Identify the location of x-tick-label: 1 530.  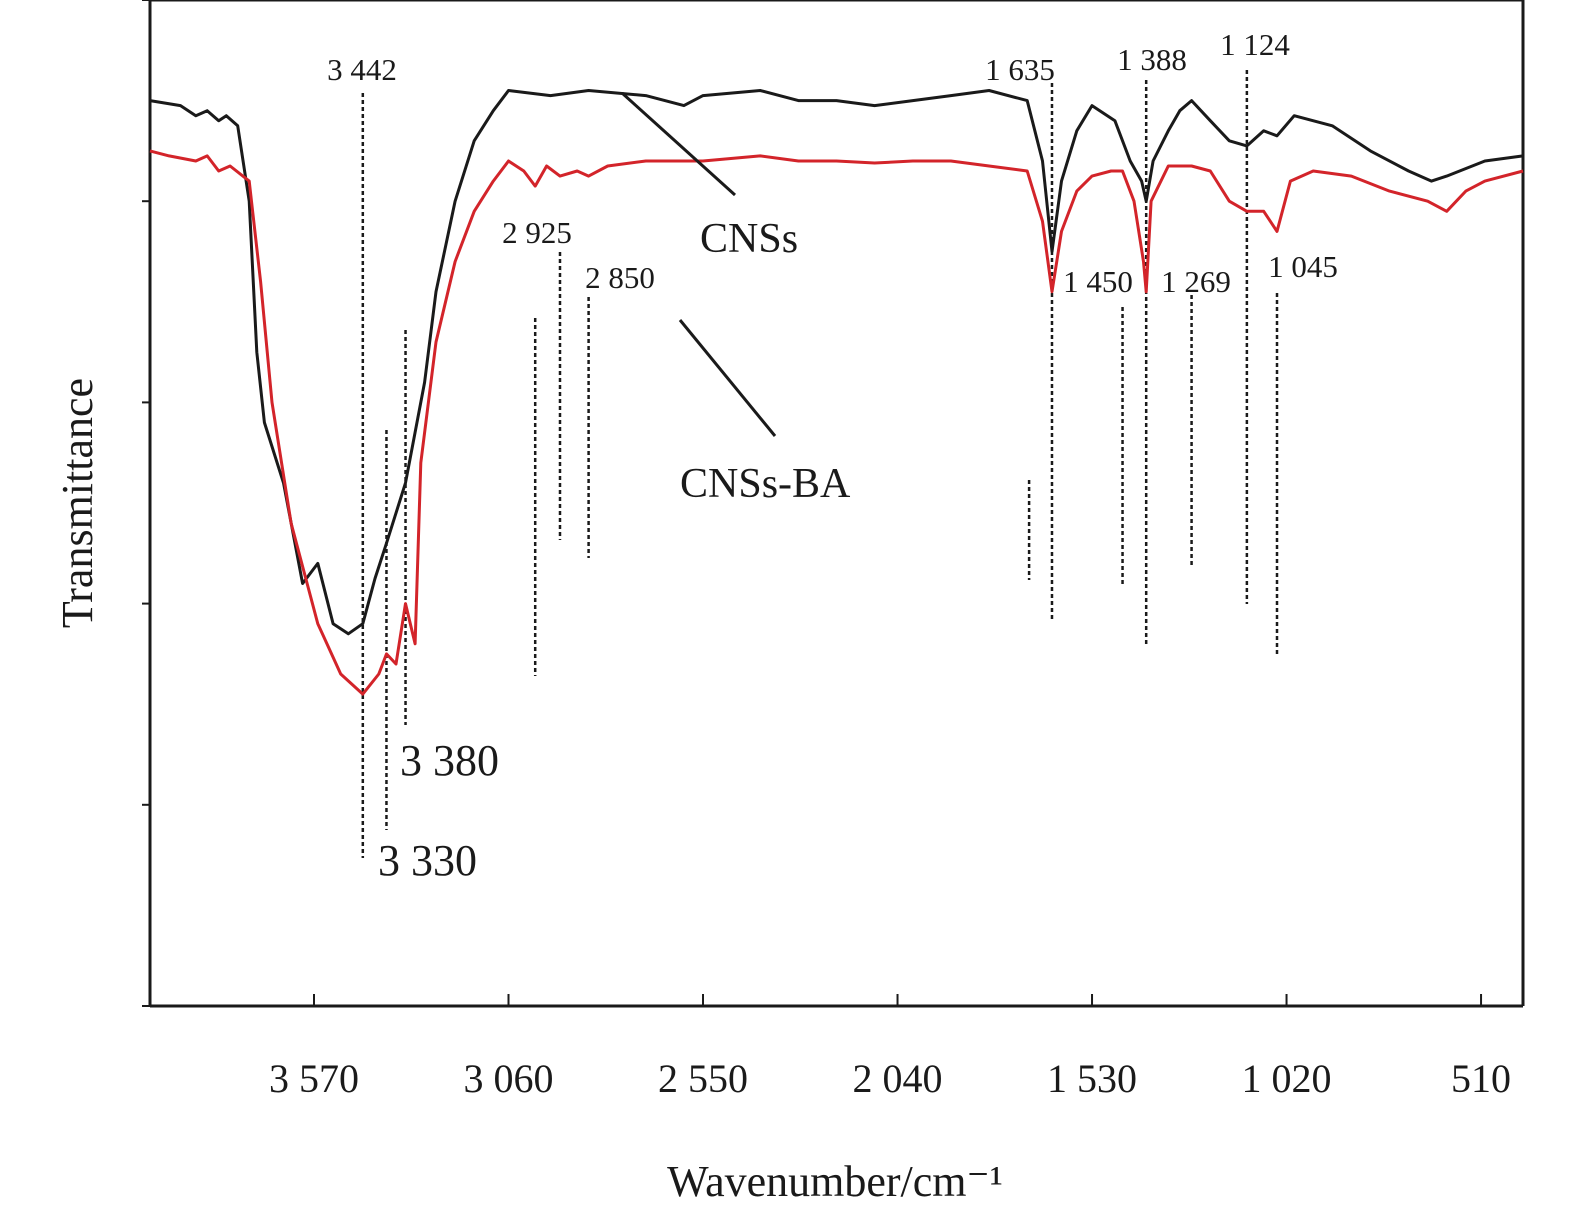
(1092, 1078).